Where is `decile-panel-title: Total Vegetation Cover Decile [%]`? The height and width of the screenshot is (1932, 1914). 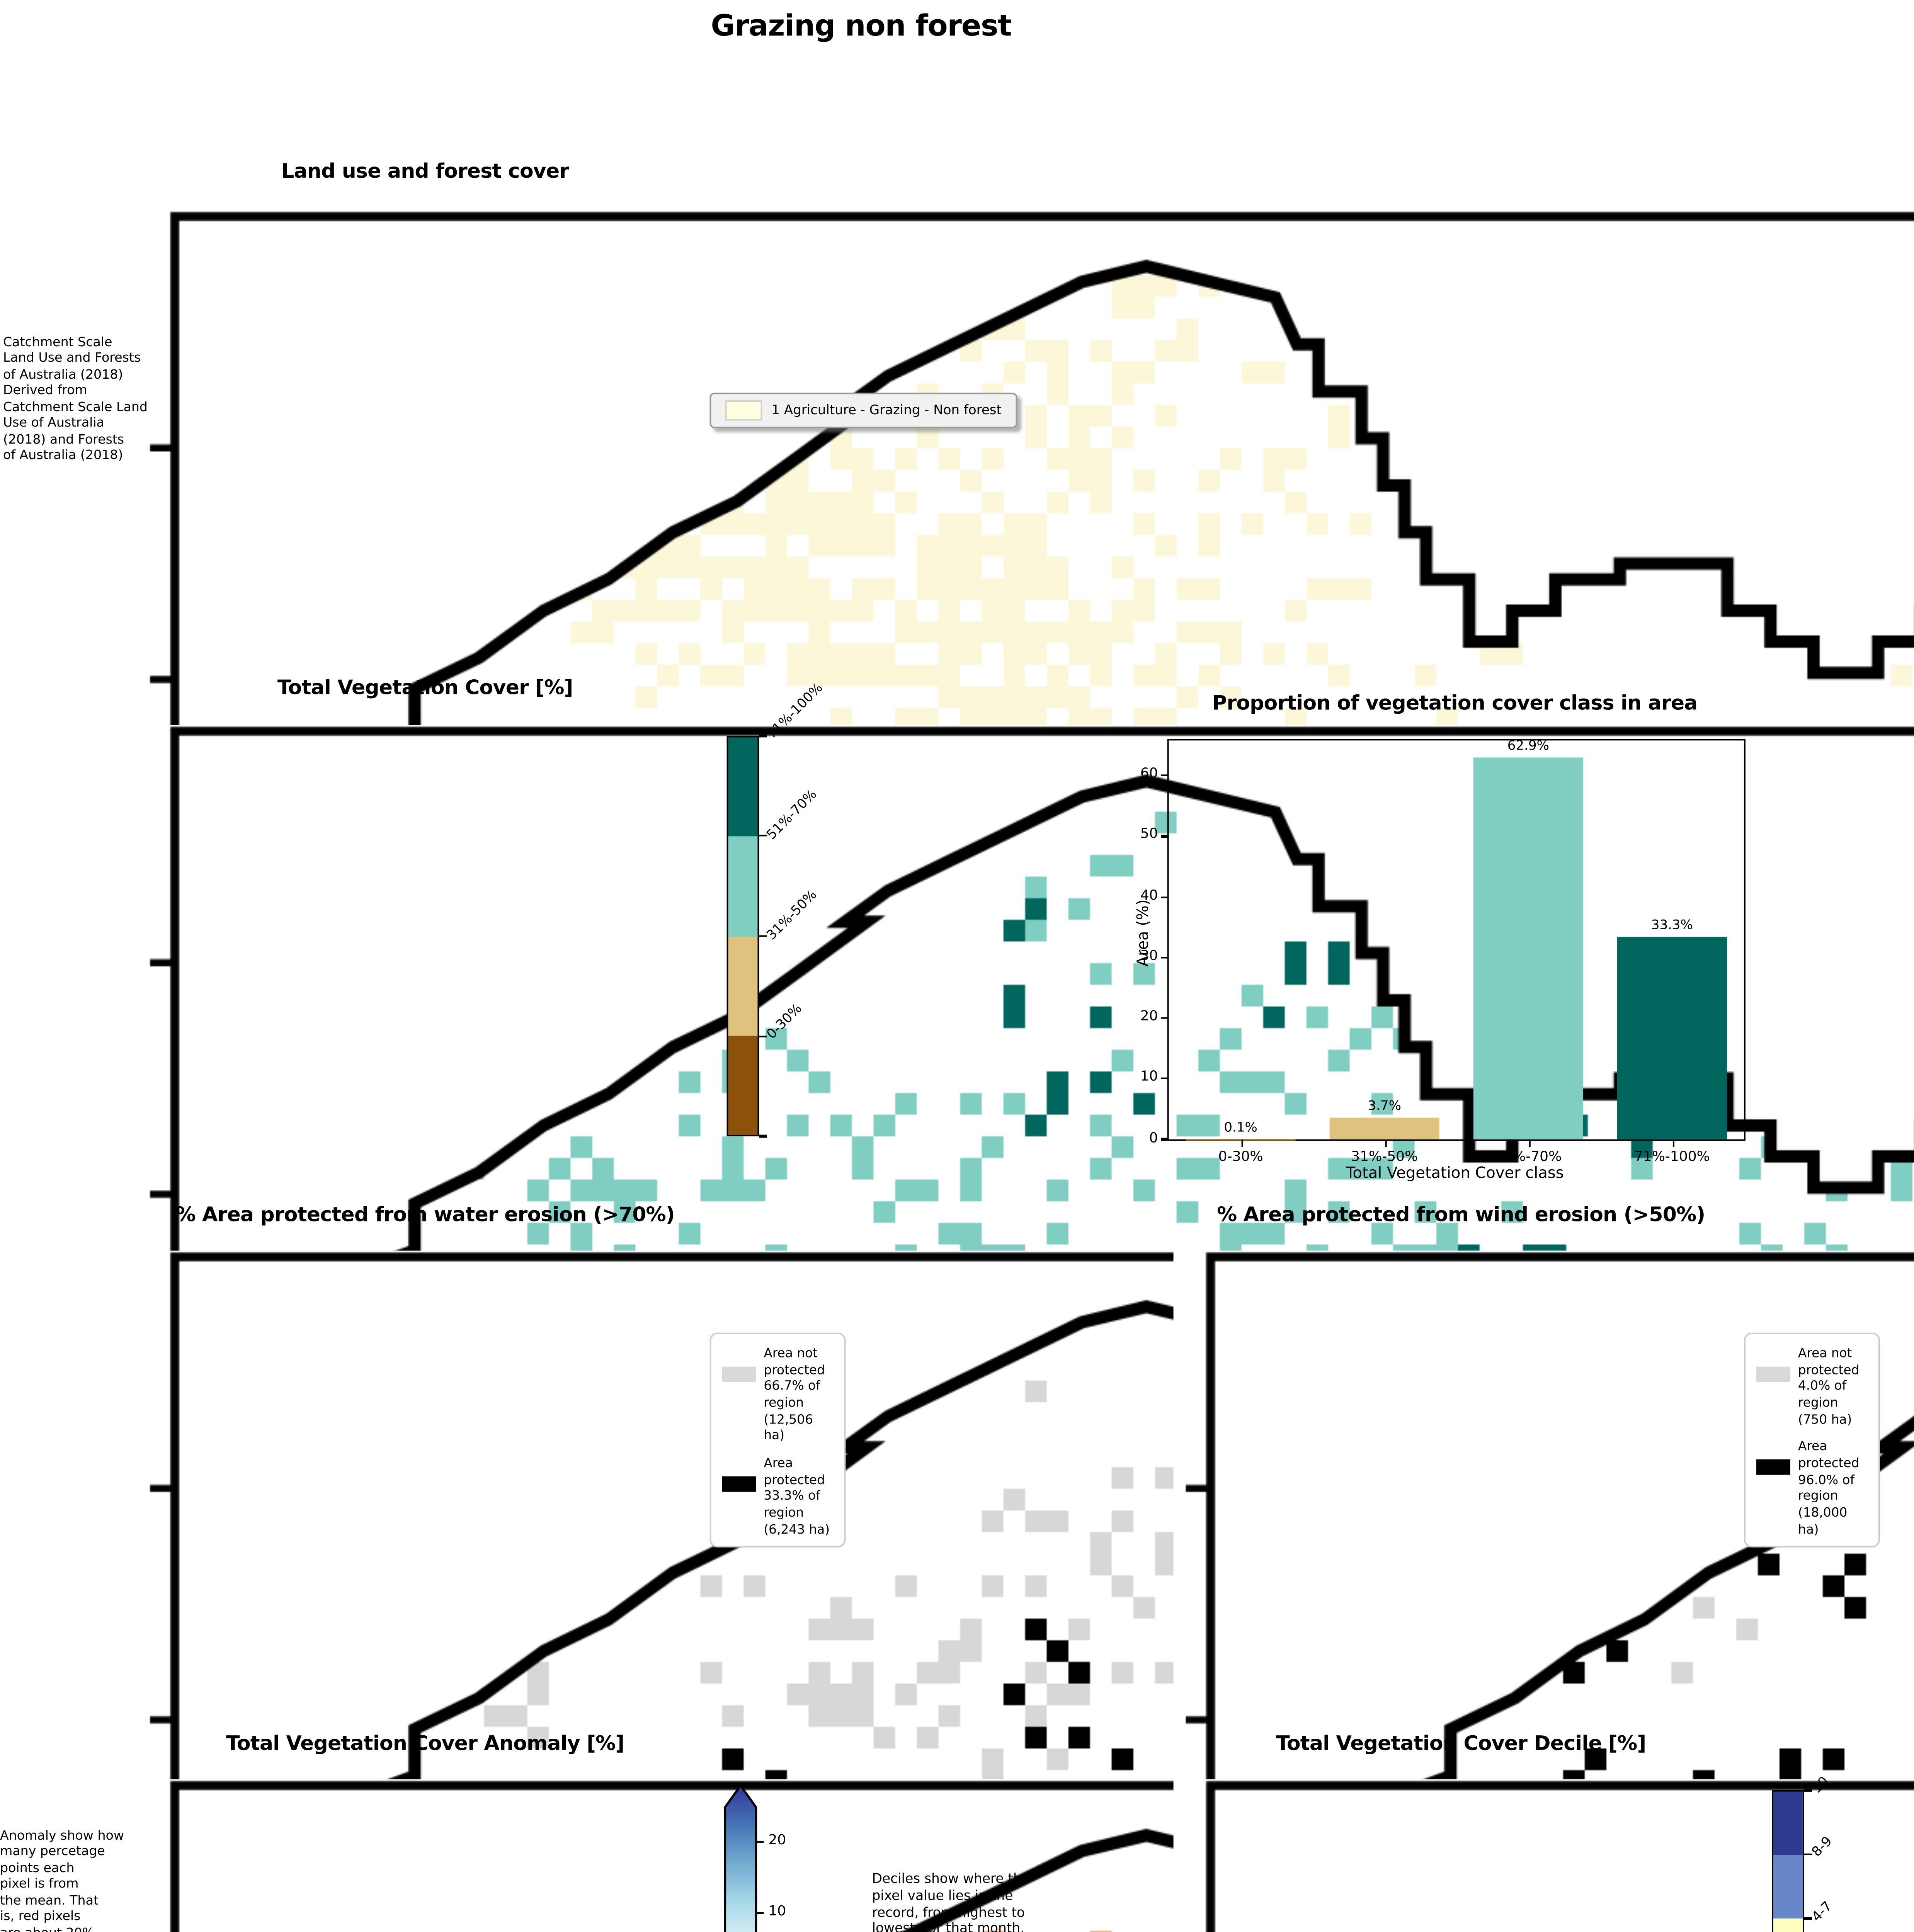
decile-panel-title: Total Vegetation Cover Decile [%] is located at coordinates (1461, 1744).